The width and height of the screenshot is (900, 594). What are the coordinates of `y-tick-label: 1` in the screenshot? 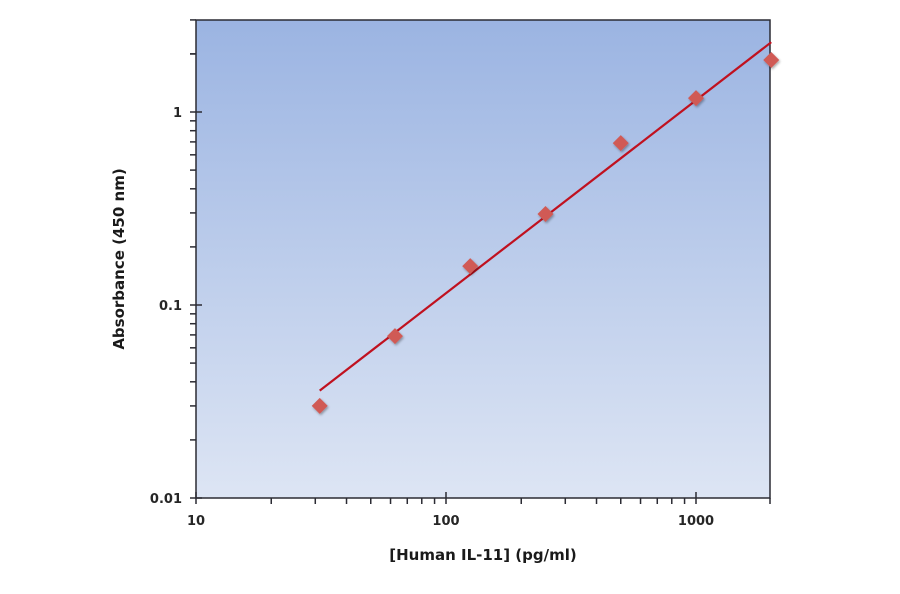 It's located at (177, 113).